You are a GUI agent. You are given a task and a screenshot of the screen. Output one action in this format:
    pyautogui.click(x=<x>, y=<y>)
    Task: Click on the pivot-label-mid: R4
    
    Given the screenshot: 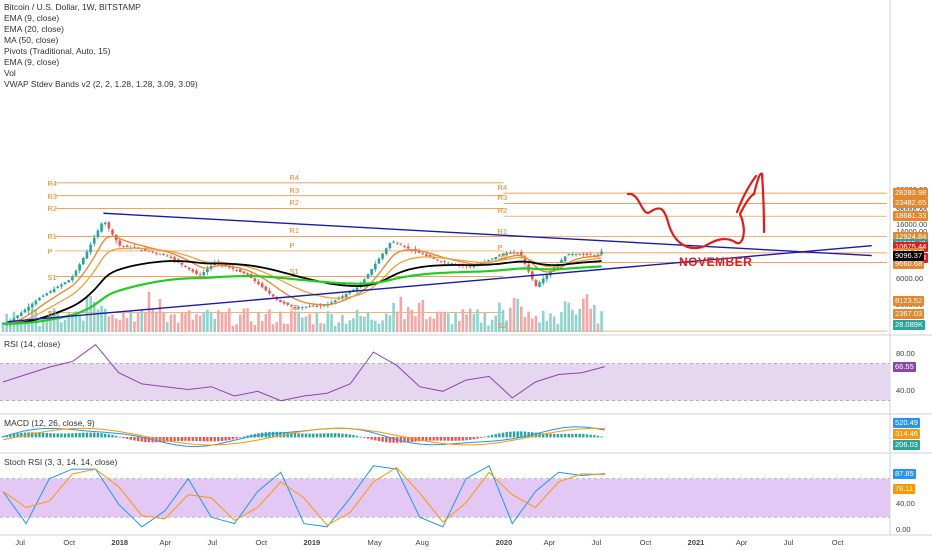 What is the action you would take?
    pyautogui.click(x=294, y=177)
    